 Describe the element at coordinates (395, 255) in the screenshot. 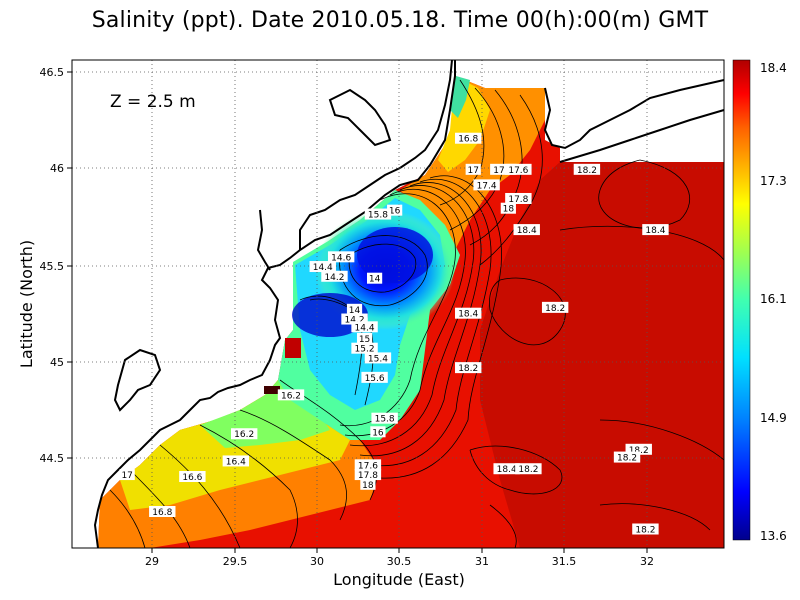

I see `plume-deep-core` at that location.